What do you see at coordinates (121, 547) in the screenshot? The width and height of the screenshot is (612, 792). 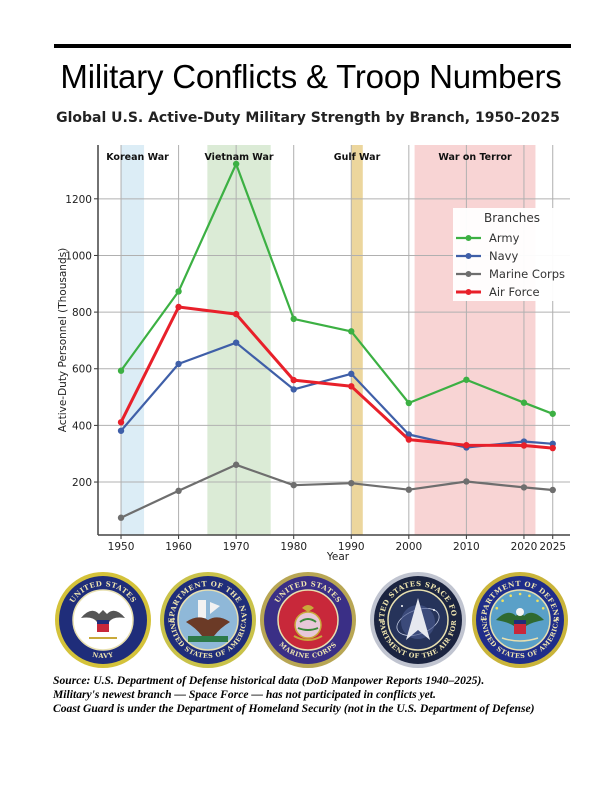 I see `x-tick-label: 1950` at bounding box center [121, 547].